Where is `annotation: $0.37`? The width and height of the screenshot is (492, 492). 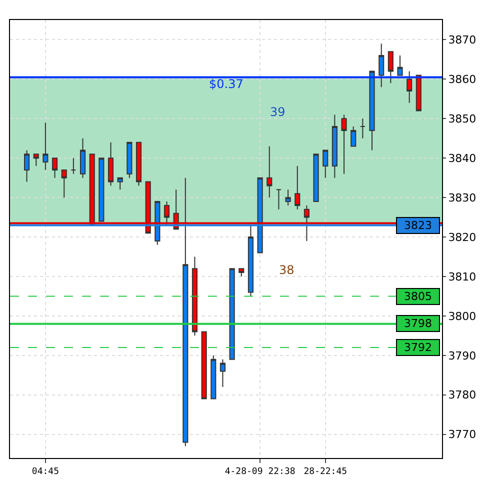
annotation: $0.37 is located at coordinates (226, 84).